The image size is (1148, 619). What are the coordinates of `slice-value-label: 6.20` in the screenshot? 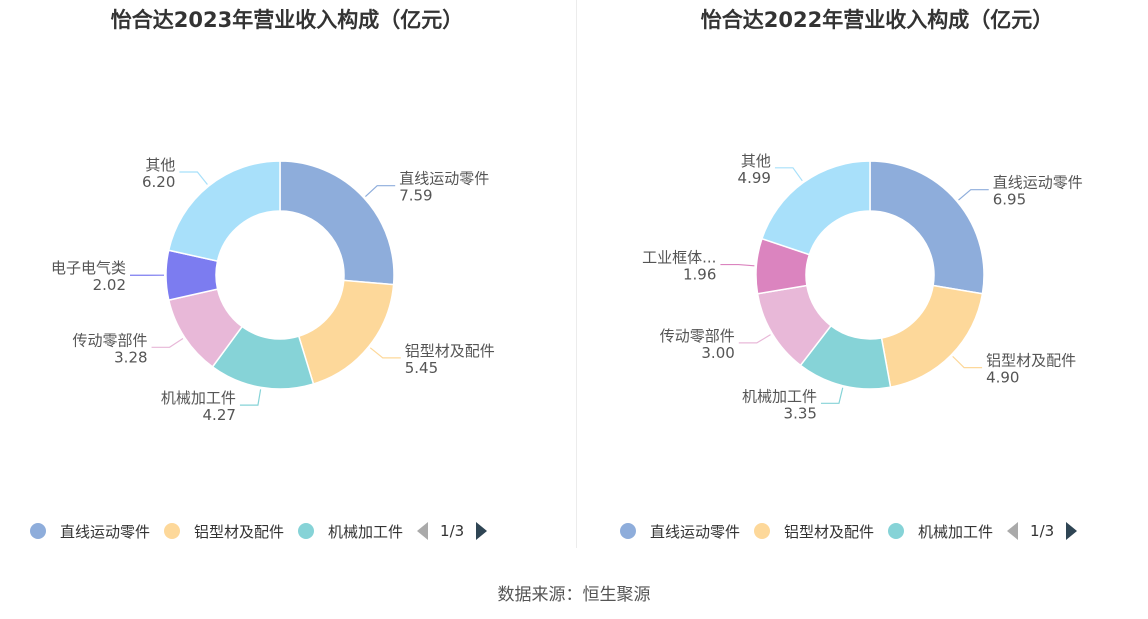 It's located at (158, 182).